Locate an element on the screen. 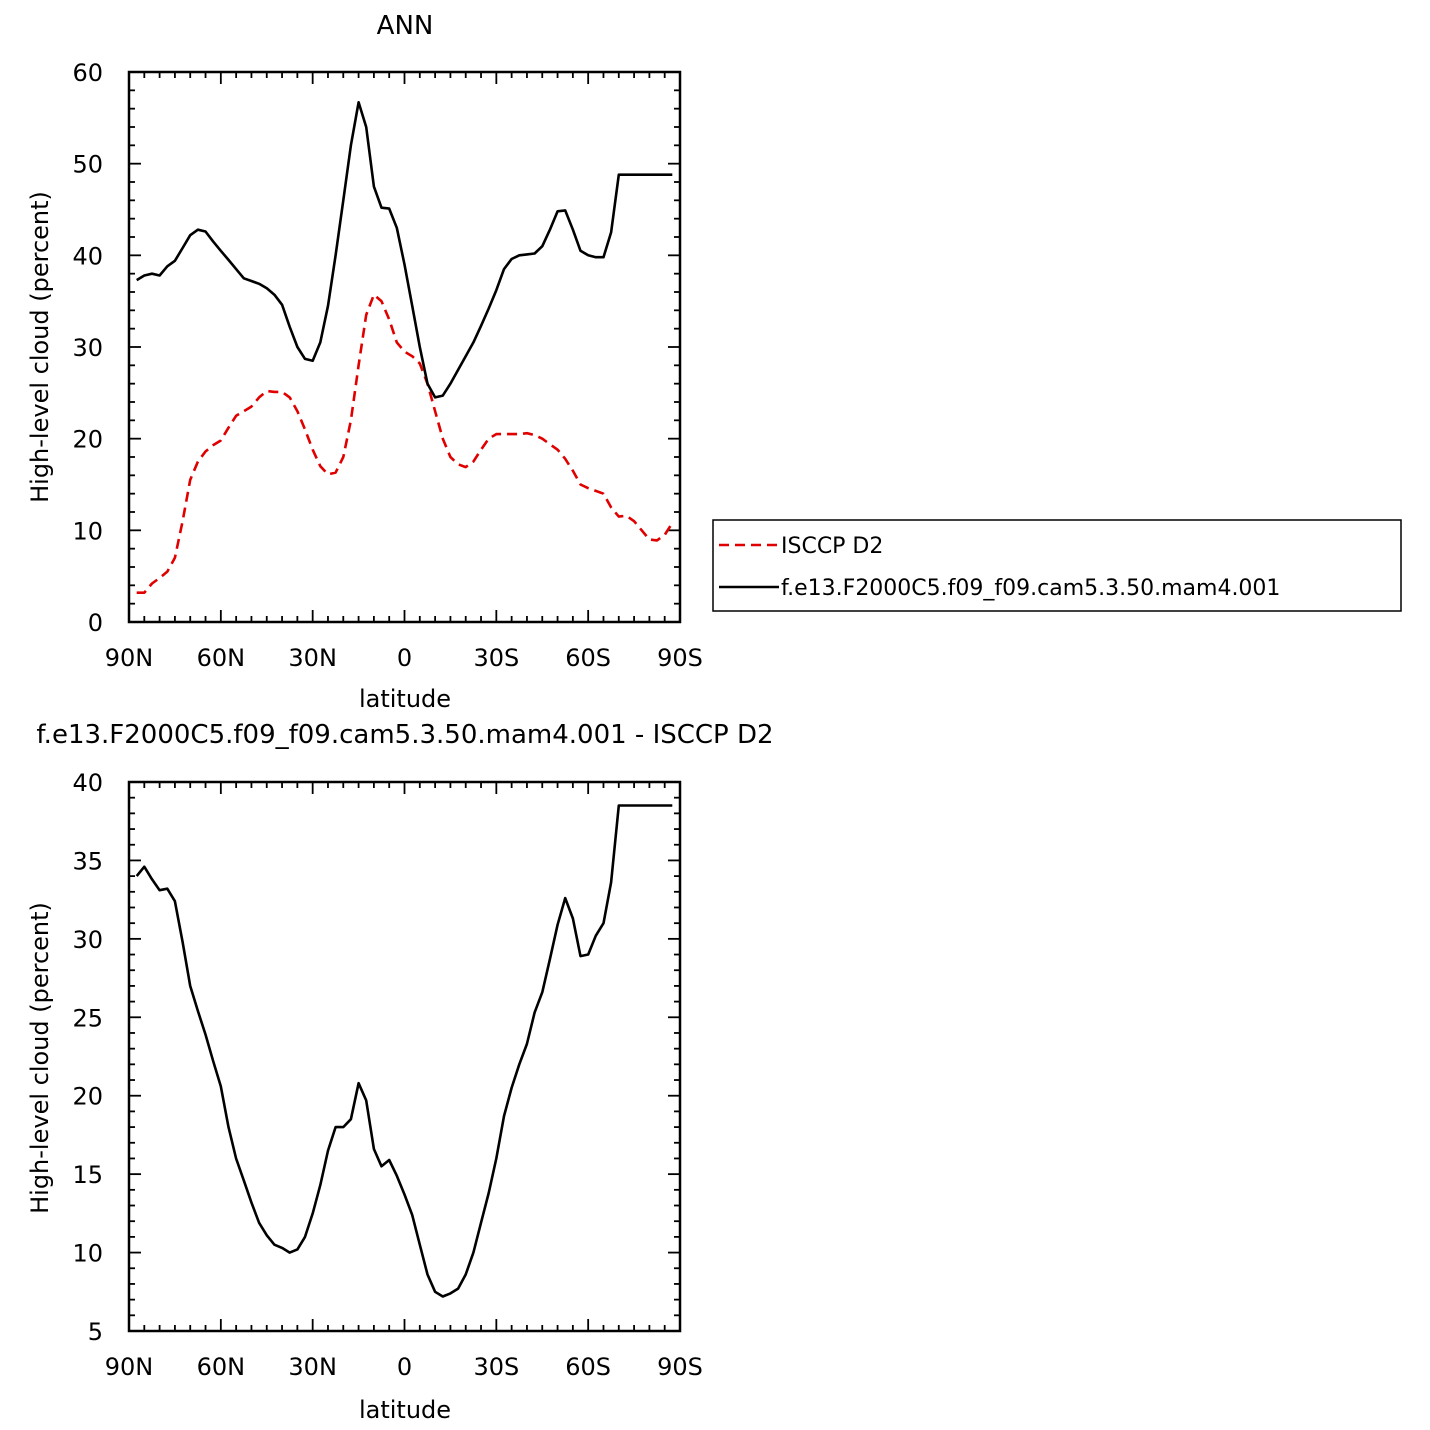 The width and height of the screenshot is (1430, 1430). y-tick-label: 50 is located at coordinates (87, 165).